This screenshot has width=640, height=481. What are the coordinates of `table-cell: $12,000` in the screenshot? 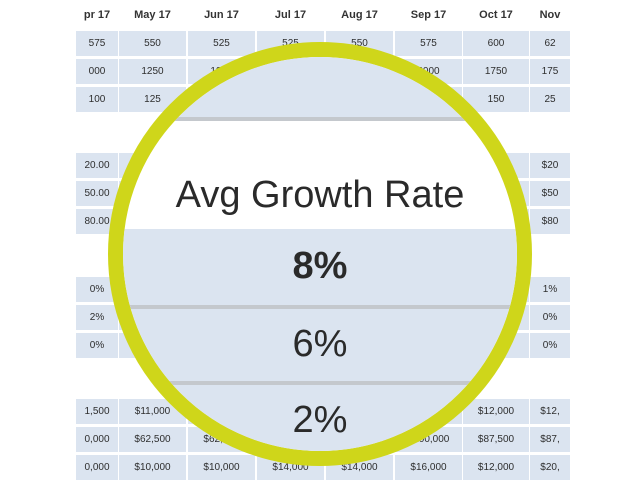 It's located at (496, 468).